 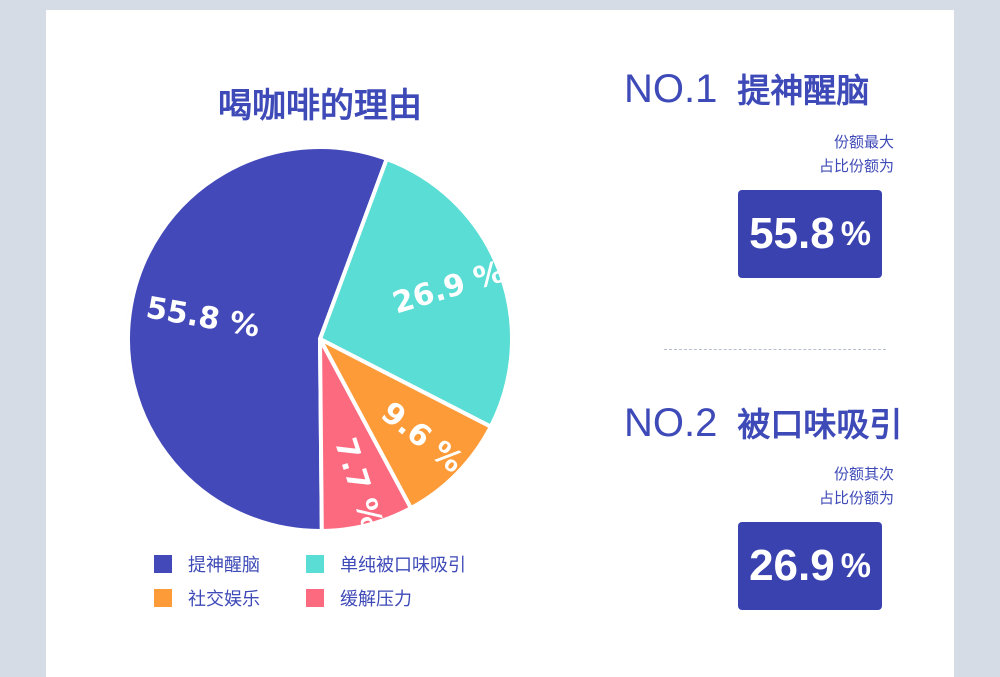 I want to click on rank-name: 被口味吸引, so click(x=820, y=424).